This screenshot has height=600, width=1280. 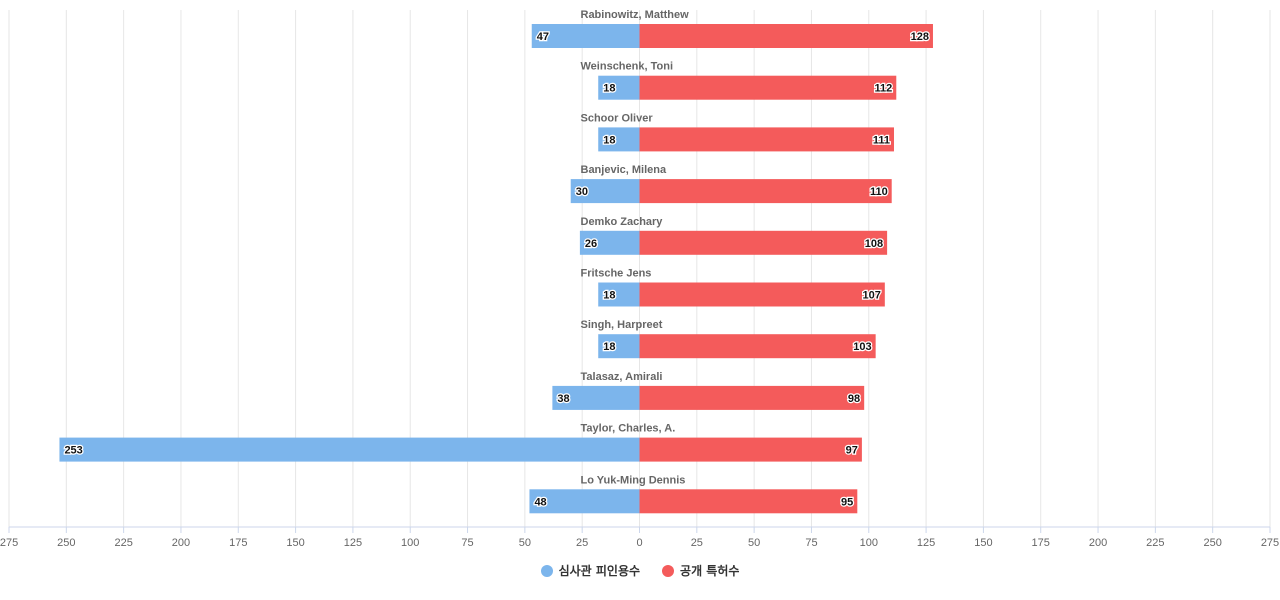 What do you see at coordinates (639, 543) in the screenshot?
I see `x-tick-label: 0` at bounding box center [639, 543].